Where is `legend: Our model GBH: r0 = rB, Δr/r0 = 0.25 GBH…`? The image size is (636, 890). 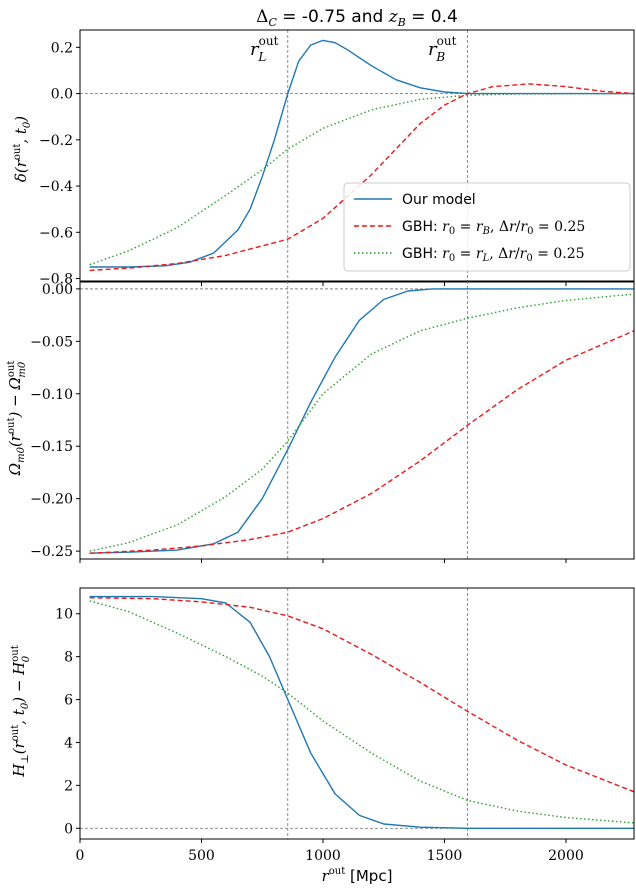 legend: Our model GBH: r0 = rB, Δr/r0 = 0.25 GBH… is located at coordinates (487, 227).